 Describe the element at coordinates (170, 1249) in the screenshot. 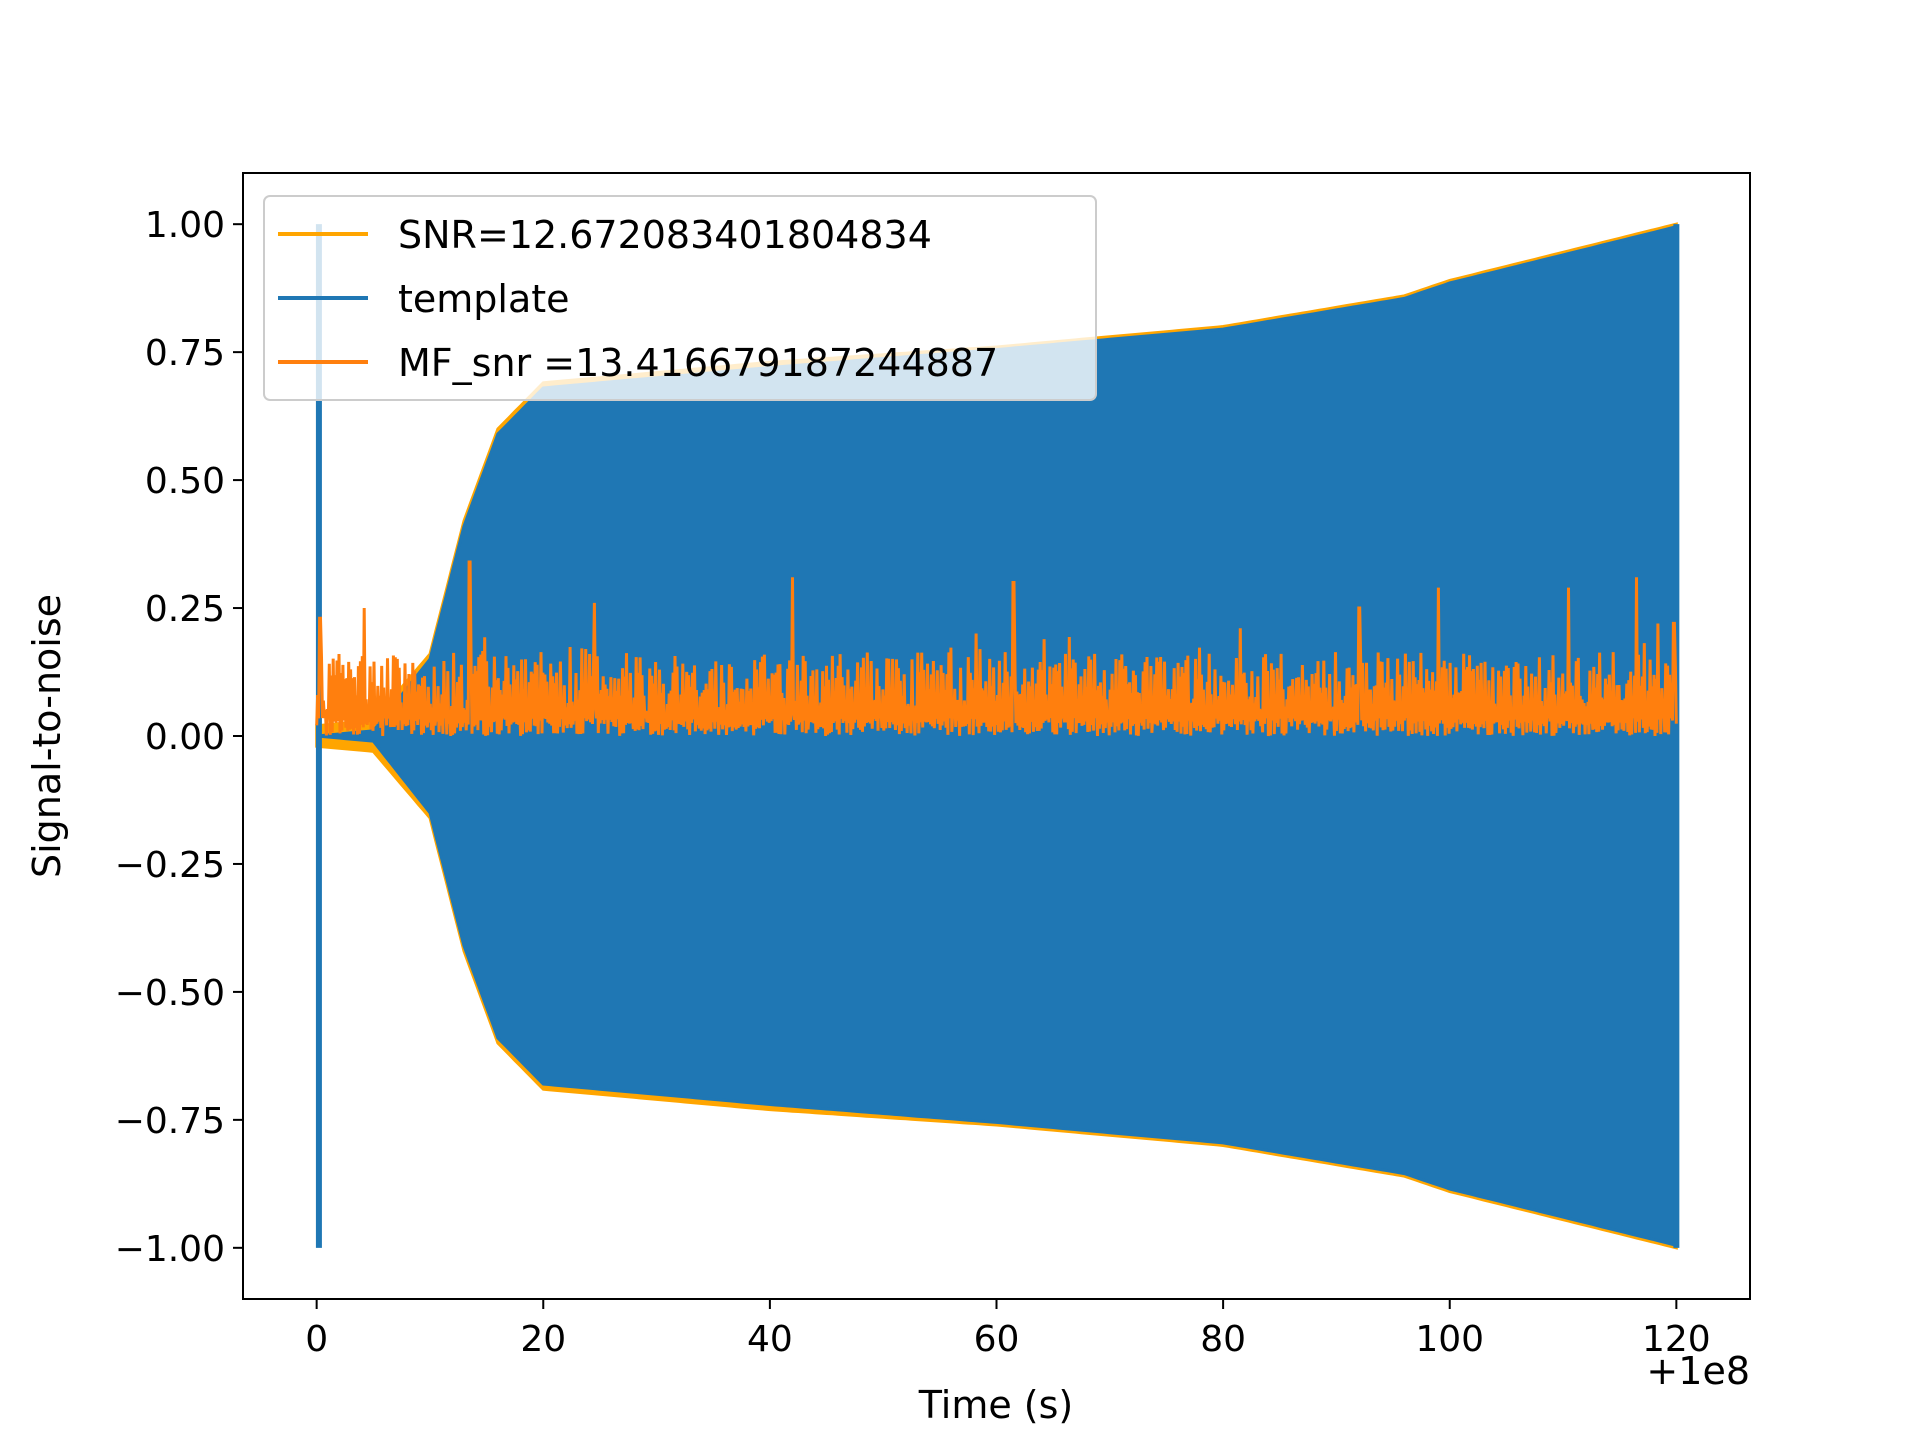

I see `y-tick-label: −1.00` at that location.